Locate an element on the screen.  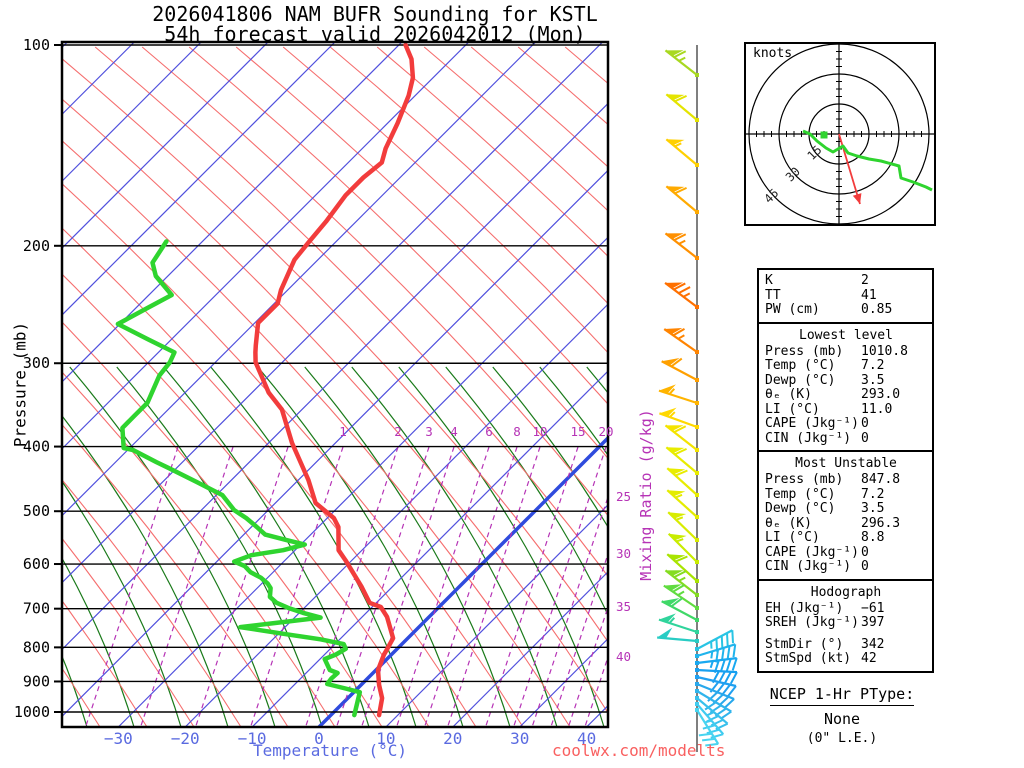
hodograph-frame is located at coordinates (840, 134).